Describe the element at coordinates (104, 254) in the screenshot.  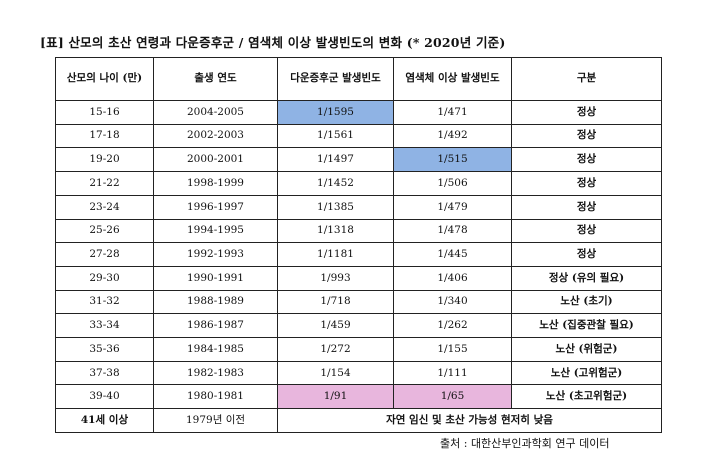
I see `cell-age: 27-28` at that location.